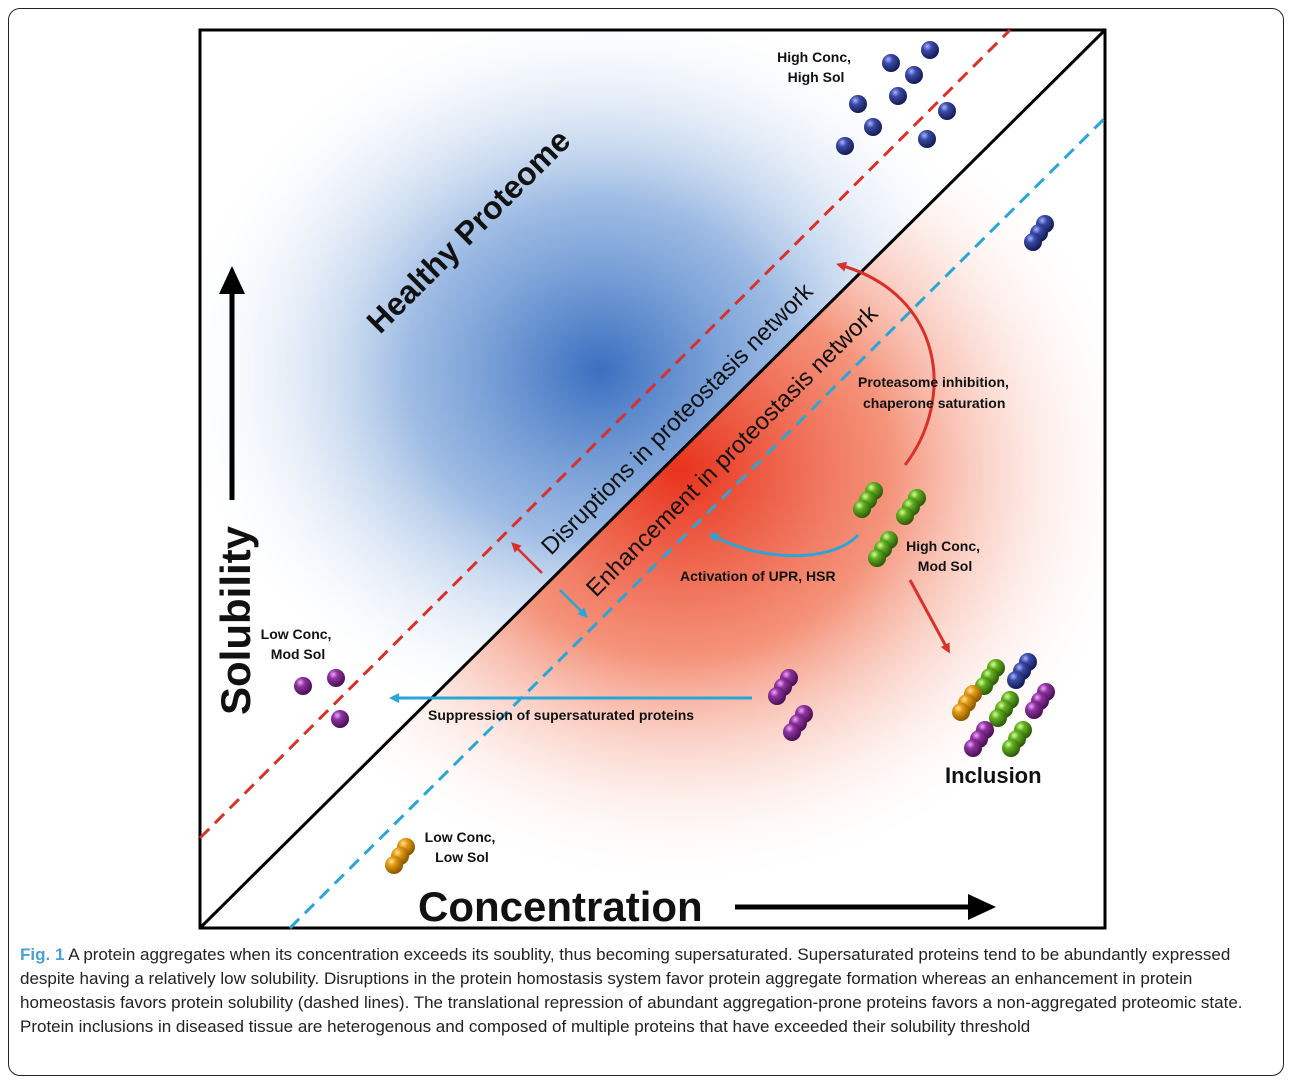 The height and width of the screenshot is (1082, 1290). What do you see at coordinates (816, 67) in the screenshot?
I see `high-conc-high-sol-label: High Conc, High Sol` at bounding box center [816, 67].